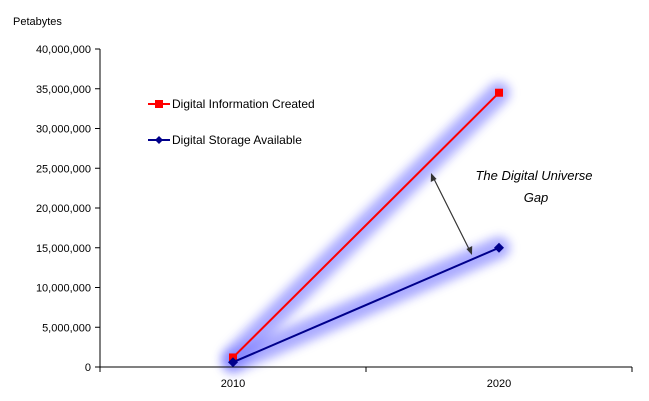 The image size is (649, 401). I want to click on legend-marker-created, so click(159, 104).